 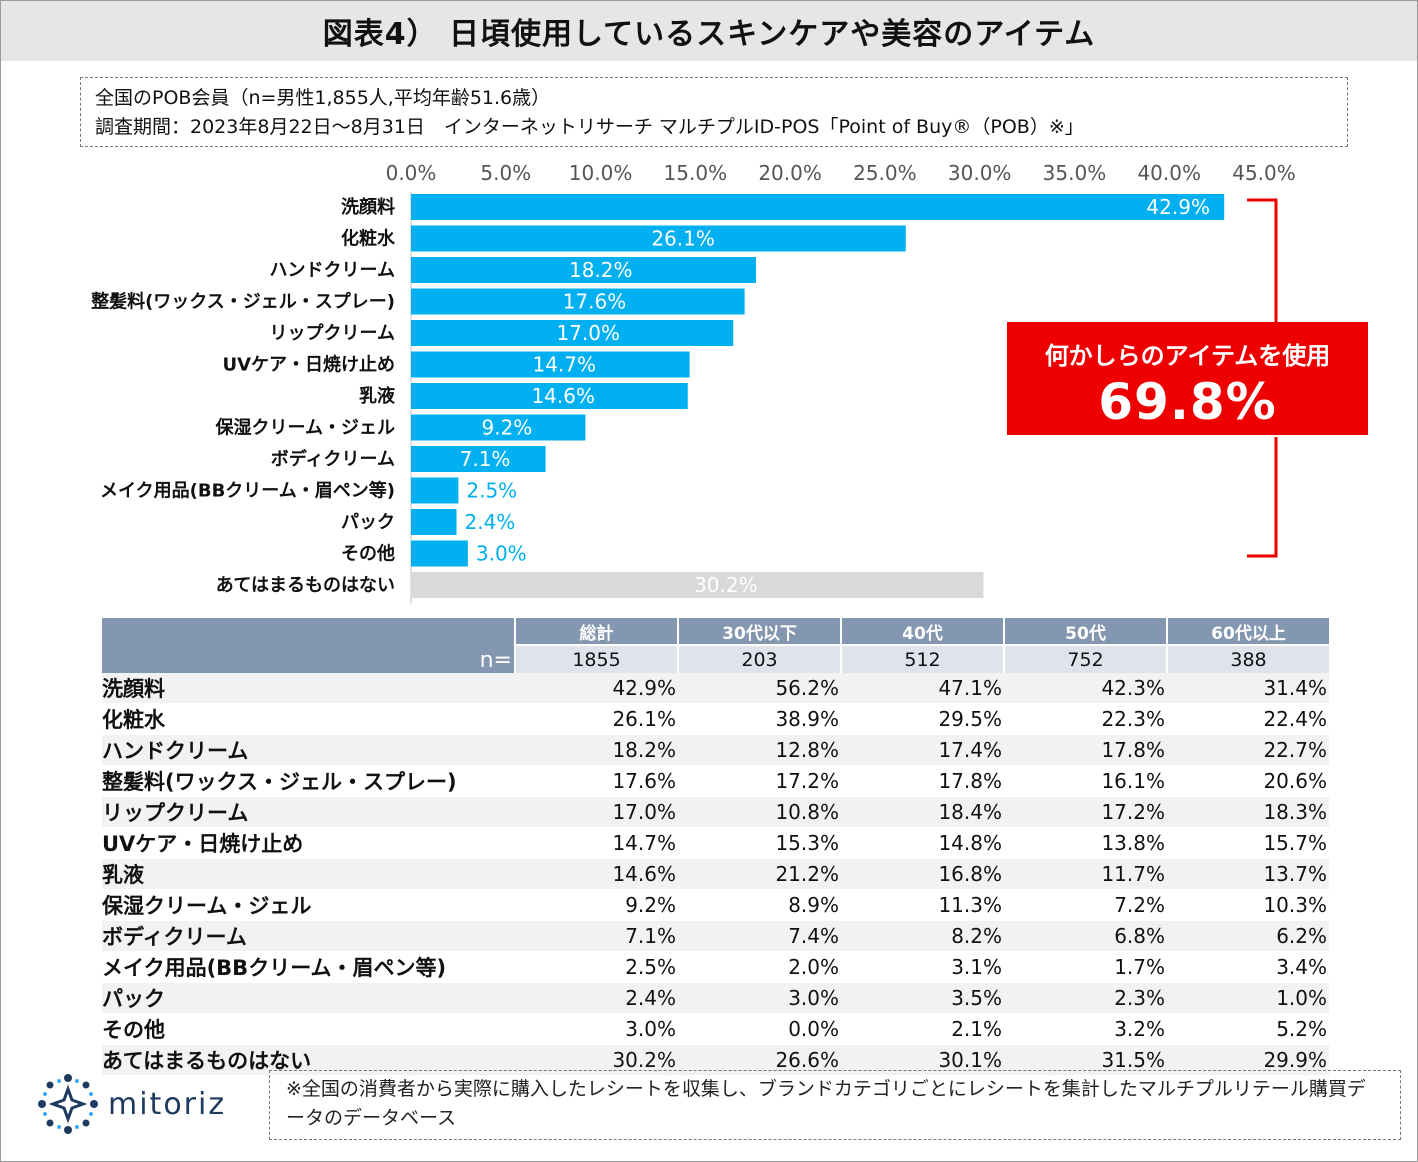 I want to click on table-cell: 2.5%, so click(x=596, y=967).